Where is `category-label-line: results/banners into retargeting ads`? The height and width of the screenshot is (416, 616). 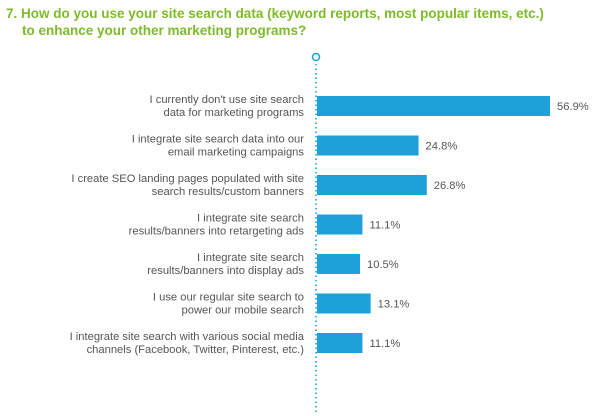 category-label-line: results/banners into retargeting ads is located at coordinates (217, 232).